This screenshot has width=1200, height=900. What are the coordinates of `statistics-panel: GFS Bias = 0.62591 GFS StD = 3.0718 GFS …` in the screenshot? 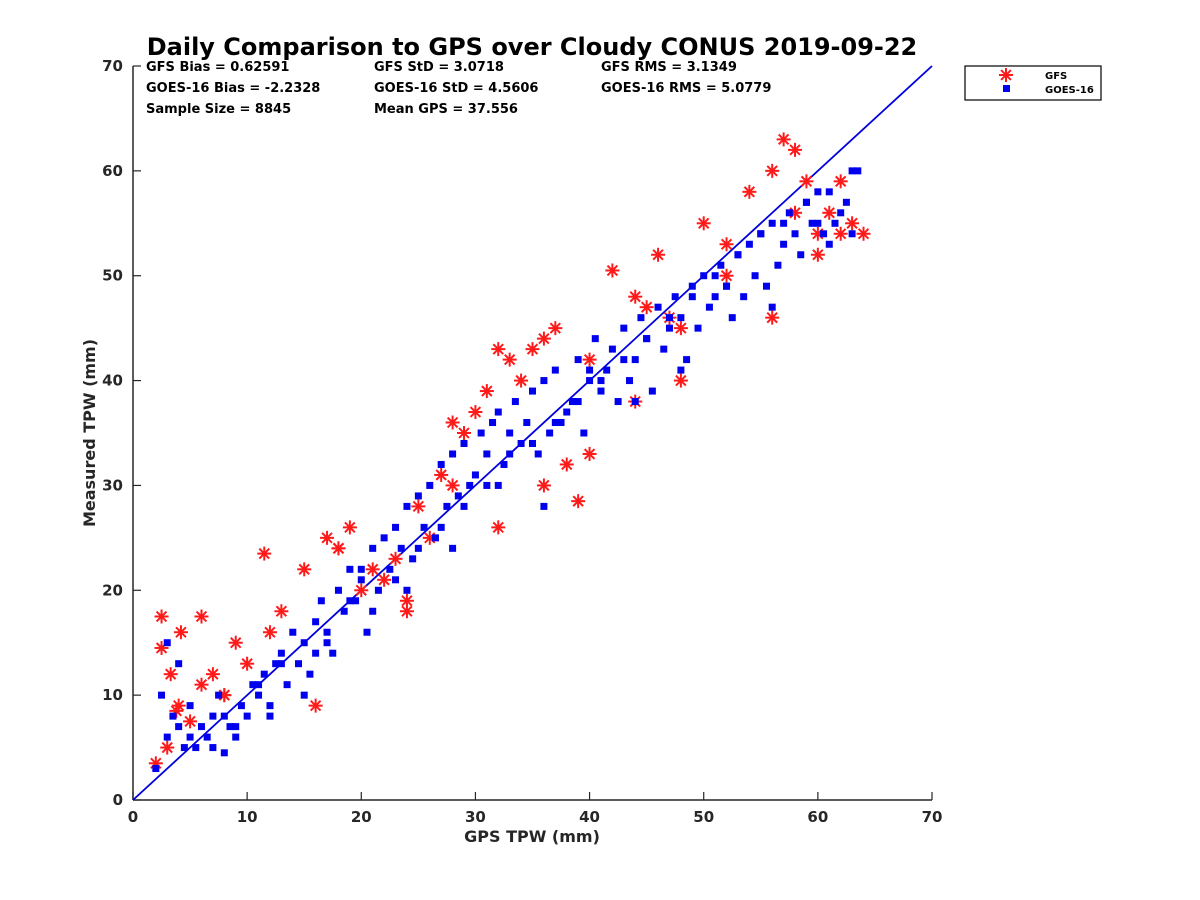 It's located at (458, 88).